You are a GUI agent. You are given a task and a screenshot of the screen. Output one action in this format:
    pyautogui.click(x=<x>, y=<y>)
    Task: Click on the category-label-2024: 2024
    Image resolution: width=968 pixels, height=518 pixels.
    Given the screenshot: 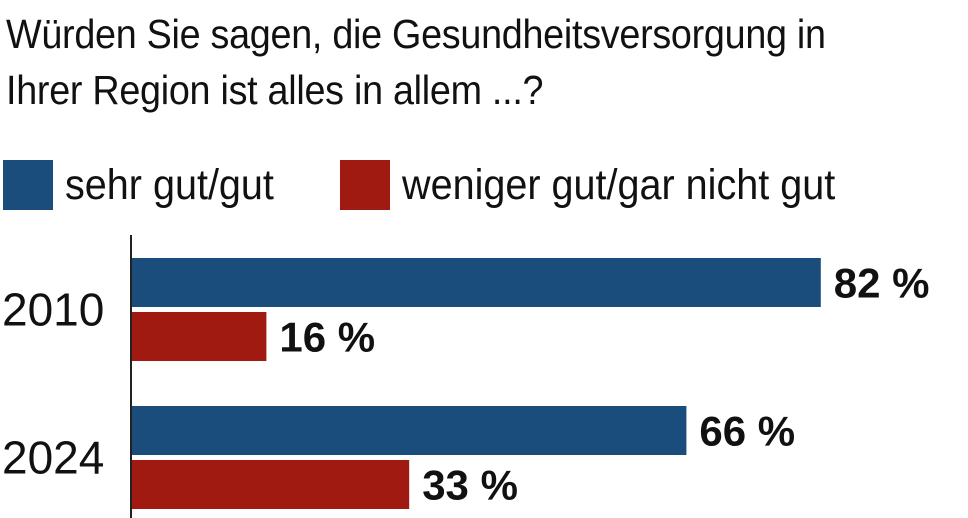 What is the action you would take?
    pyautogui.click(x=53, y=458)
    